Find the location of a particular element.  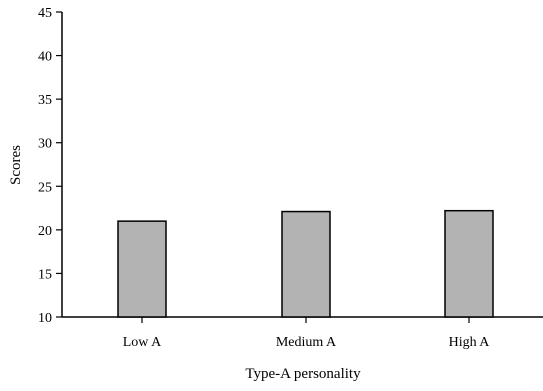

y-tick-label: 35 is located at coordinates (45, 100).